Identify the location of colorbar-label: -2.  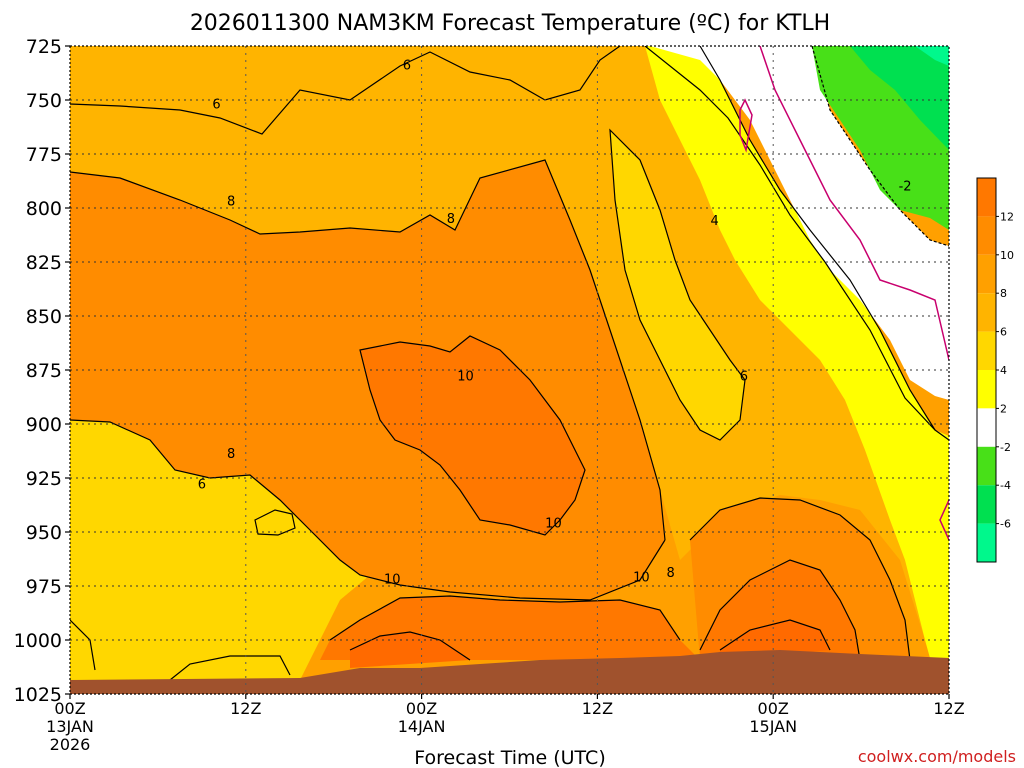
(1005, 447).